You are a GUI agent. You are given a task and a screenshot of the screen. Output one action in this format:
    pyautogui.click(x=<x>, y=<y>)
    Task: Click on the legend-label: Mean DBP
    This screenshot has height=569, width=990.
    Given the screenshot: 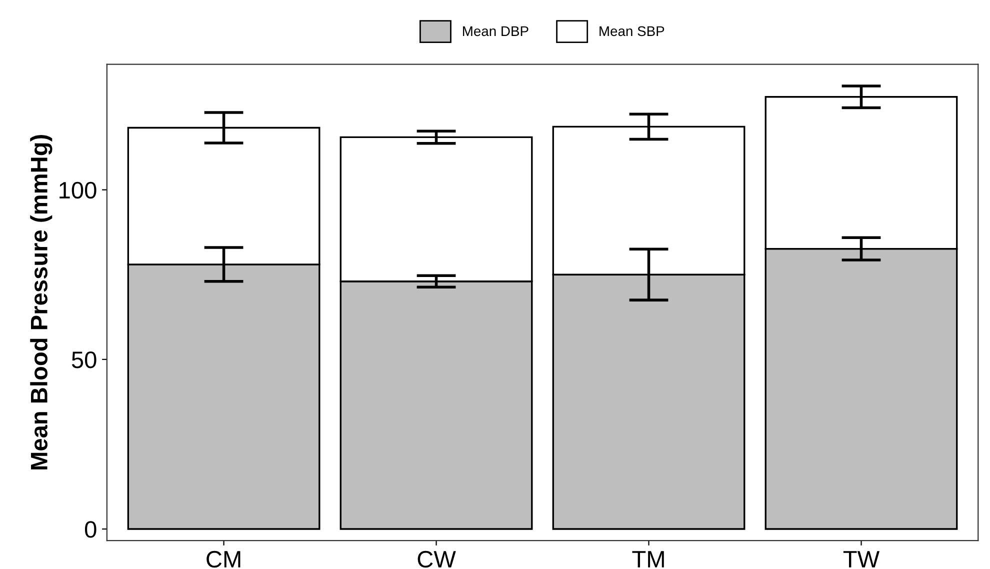 What is the action you would take?
    pyautogui.click(x=495, y=31)
    